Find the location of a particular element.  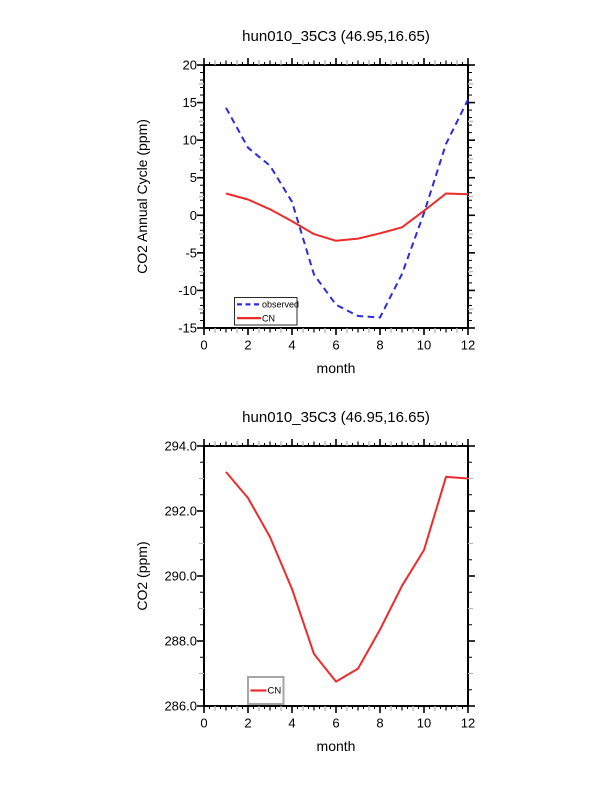

y-tick-label: 0 is located at coordinates (193, 215).